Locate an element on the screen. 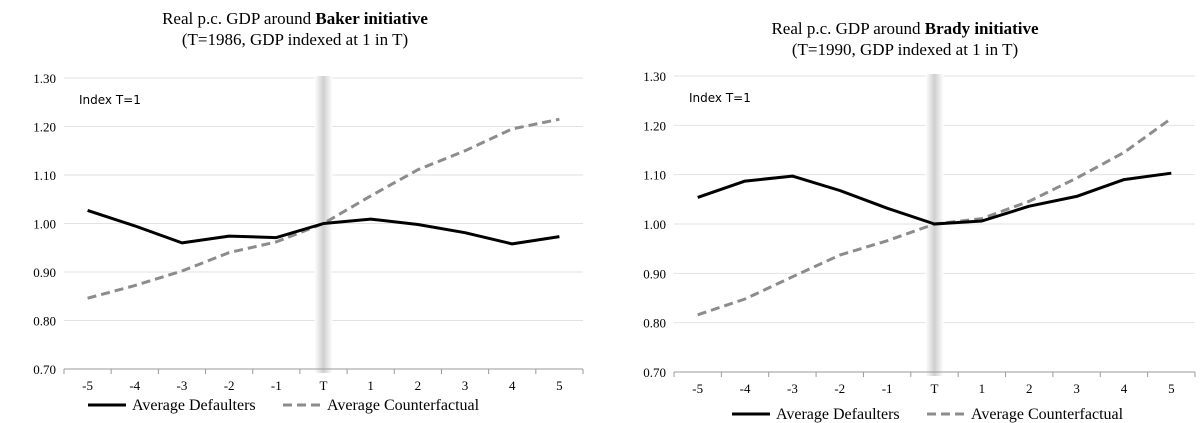 This screenshot has width=1200, height=423. chart-subtitle: (T=1986, GDP indexed at 1 in T) is located at coordinates (295, 39).